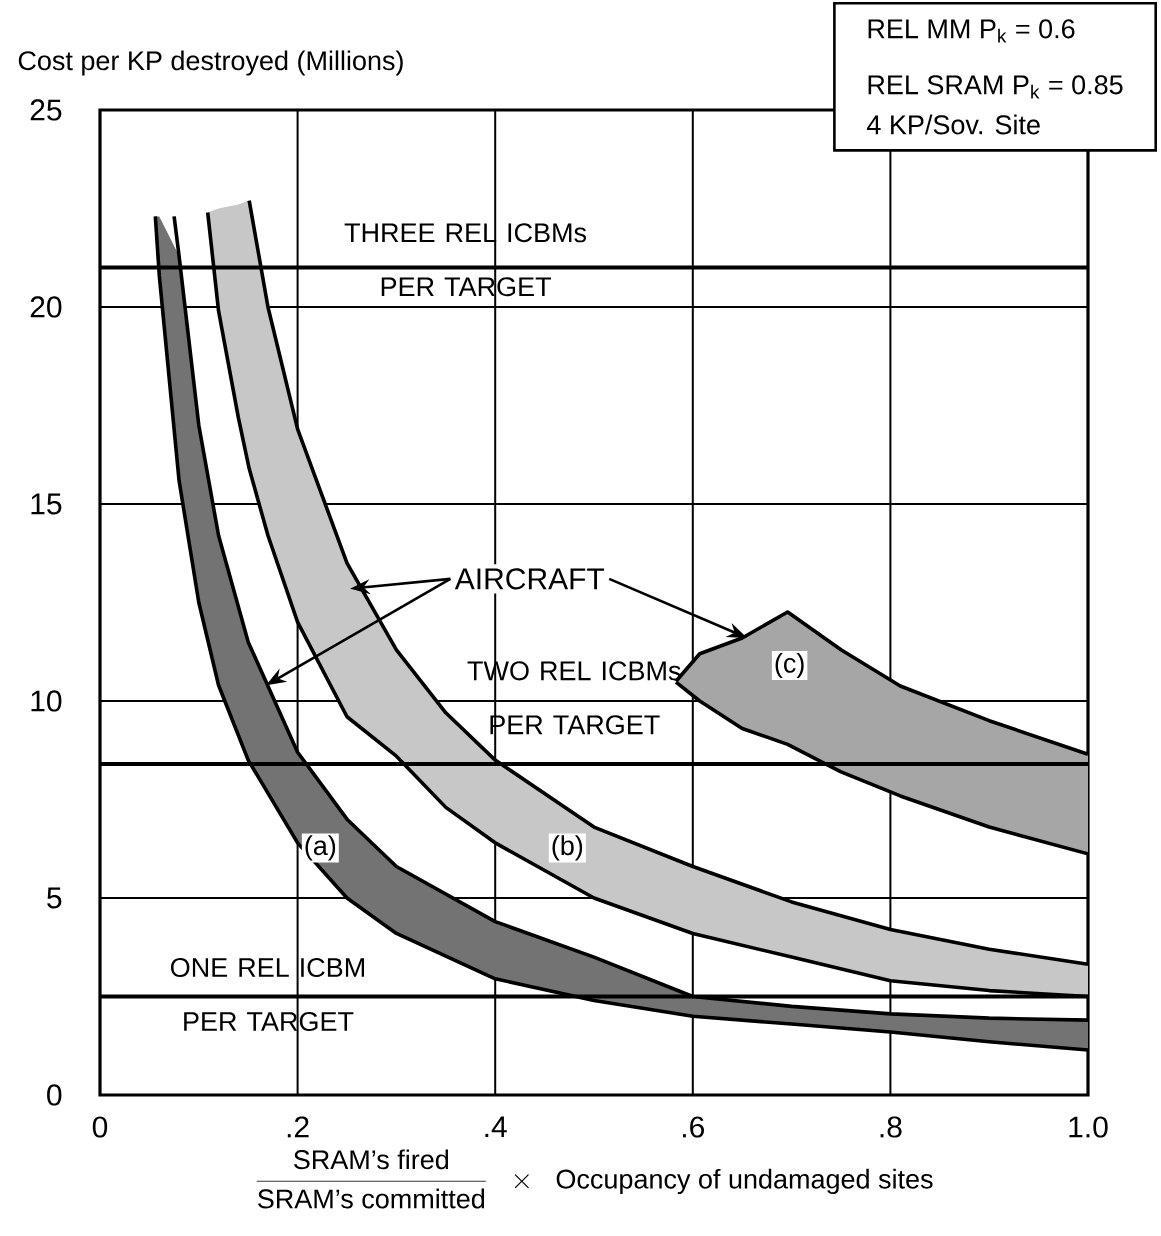 The height and width of the screenshot is (1236, 1161). What do you see at coordinates (46, 110) in the screenshot?
I see `y-tick-label: 25` at bounding box center [46, 110].